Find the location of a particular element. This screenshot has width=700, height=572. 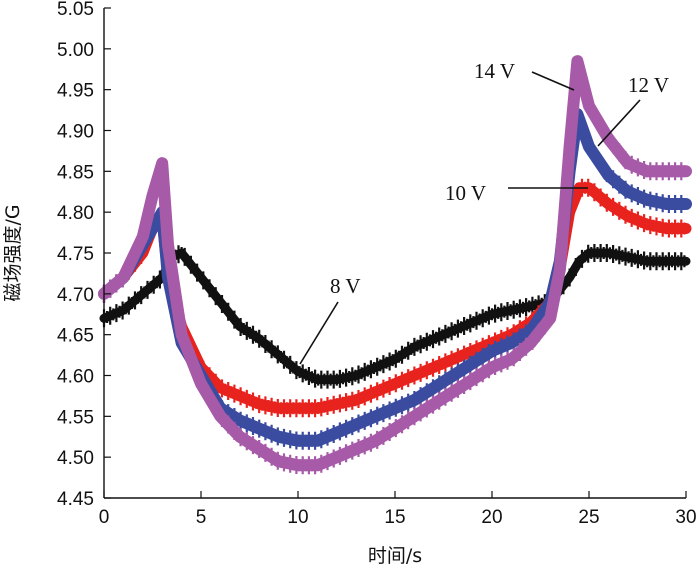

y-tick-label: 4.70 is located at coordinates (75, 295).